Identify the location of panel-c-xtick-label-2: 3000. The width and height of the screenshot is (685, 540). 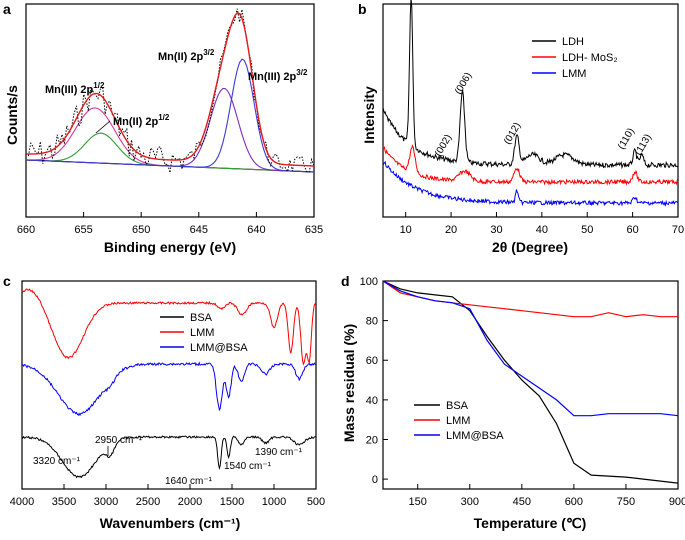
(106, 502).